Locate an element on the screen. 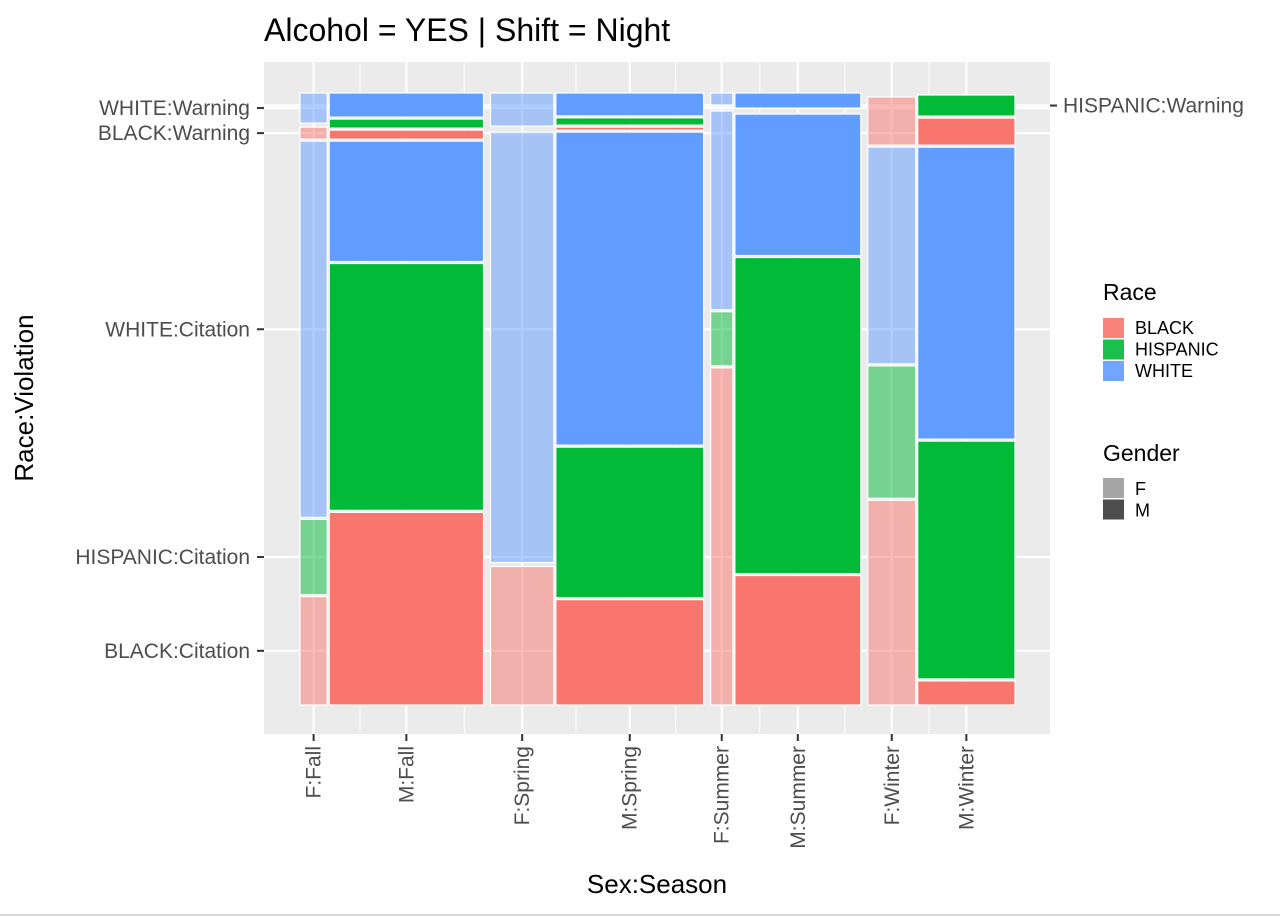 Image resolution: width=1280 pixels, height=918 pixels. tile-m-fall-hispanic-warning is located at coordinates (406, 123).